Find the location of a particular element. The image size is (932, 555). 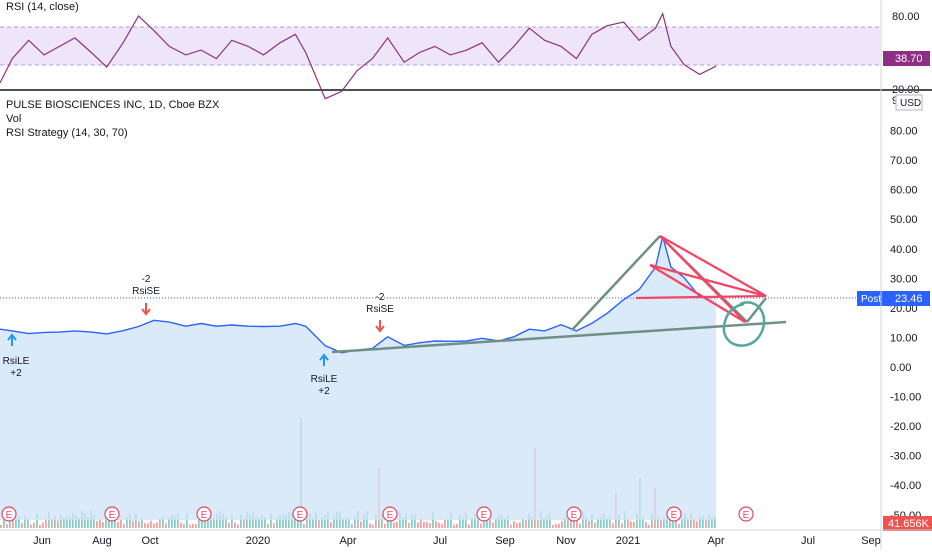

currency-badge is located at coordinates (909, 102).